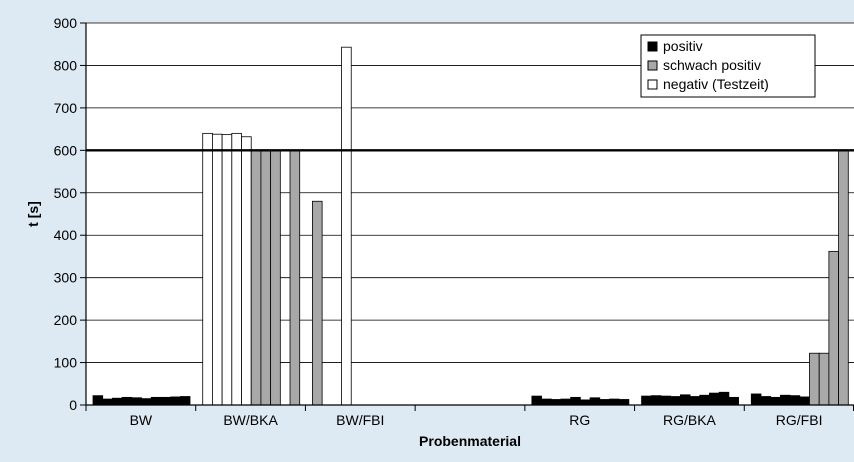  What do you see at coordinates (66, 235) in the screenshot?
I see `y-tick-label: 400` at bounding box center [66, 235].